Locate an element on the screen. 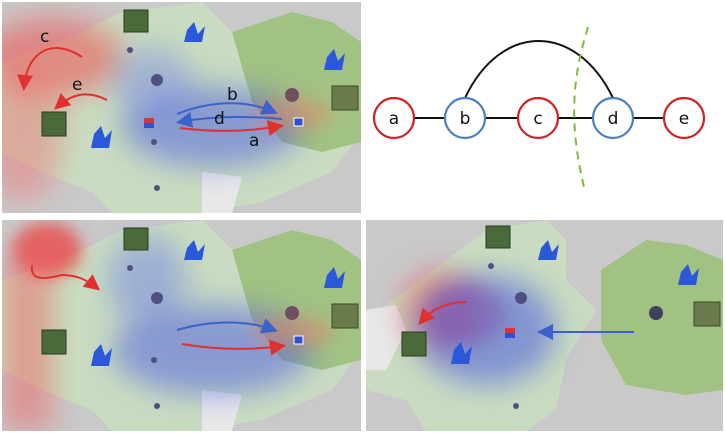 The width and height of the screenshot is (725, 433). node-b is located at coordinates (465, 118).